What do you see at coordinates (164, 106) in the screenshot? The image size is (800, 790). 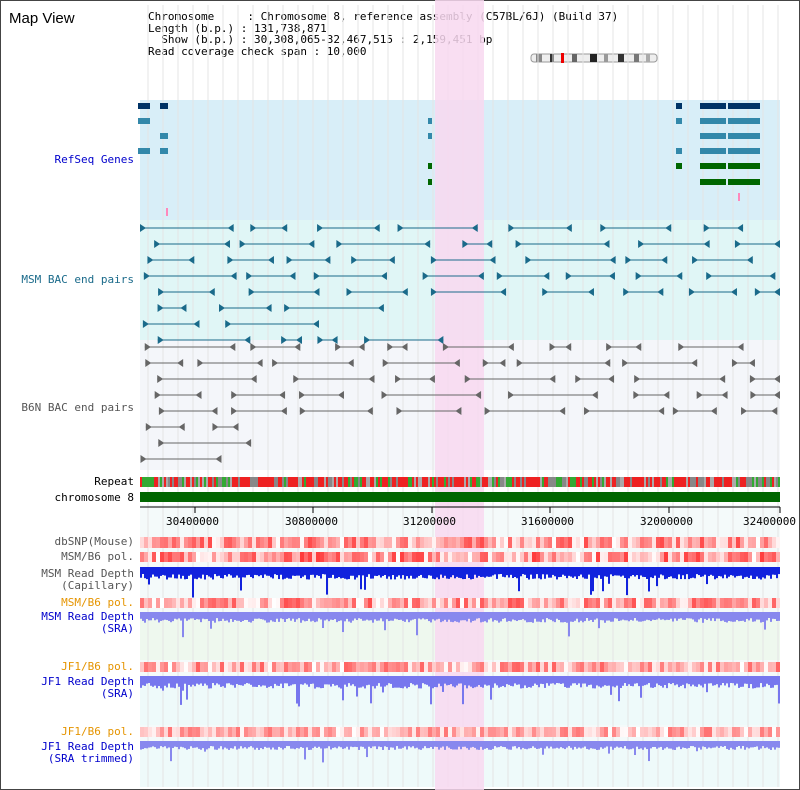 I see `gene-feature` at bounding box center [164, 106].